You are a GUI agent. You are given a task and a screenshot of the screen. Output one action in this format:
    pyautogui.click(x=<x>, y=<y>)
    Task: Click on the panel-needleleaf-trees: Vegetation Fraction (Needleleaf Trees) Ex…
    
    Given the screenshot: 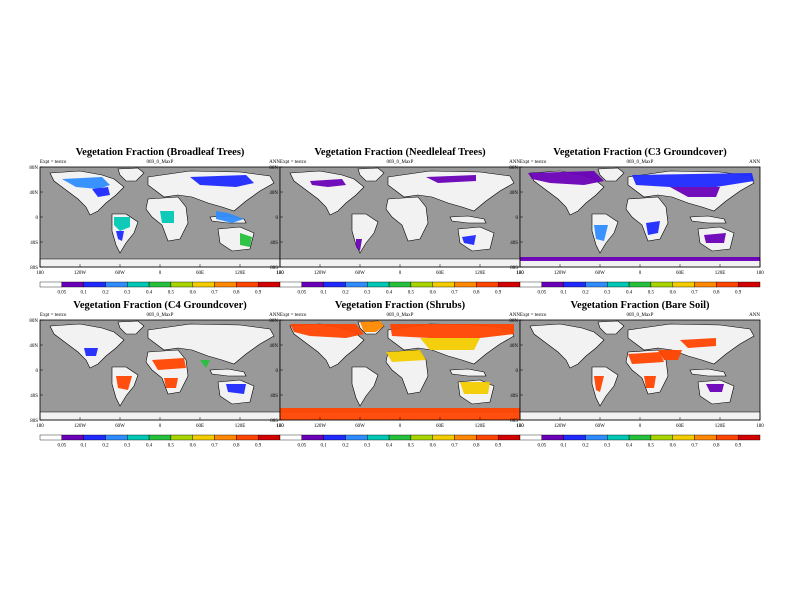 What is the action you would take?
    pyautogui.click(x=396, y=222)
    